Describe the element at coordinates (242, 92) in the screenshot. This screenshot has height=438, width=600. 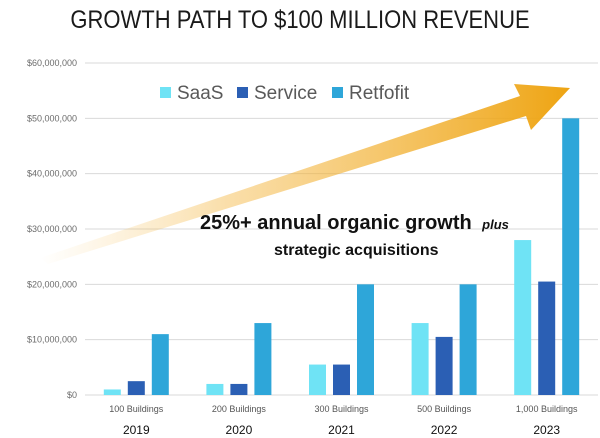
I see `legend-swatch-service` at that location.